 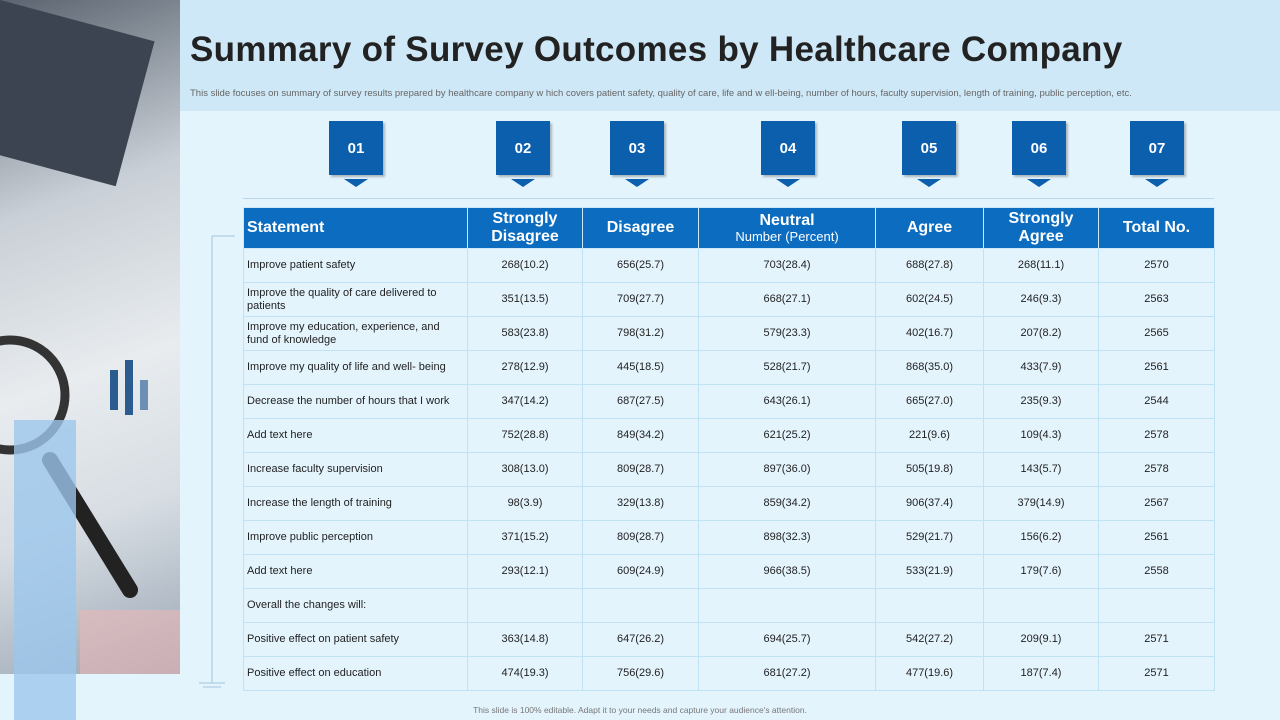 I want to click on badge: 07, so click(x=1157, y=148).